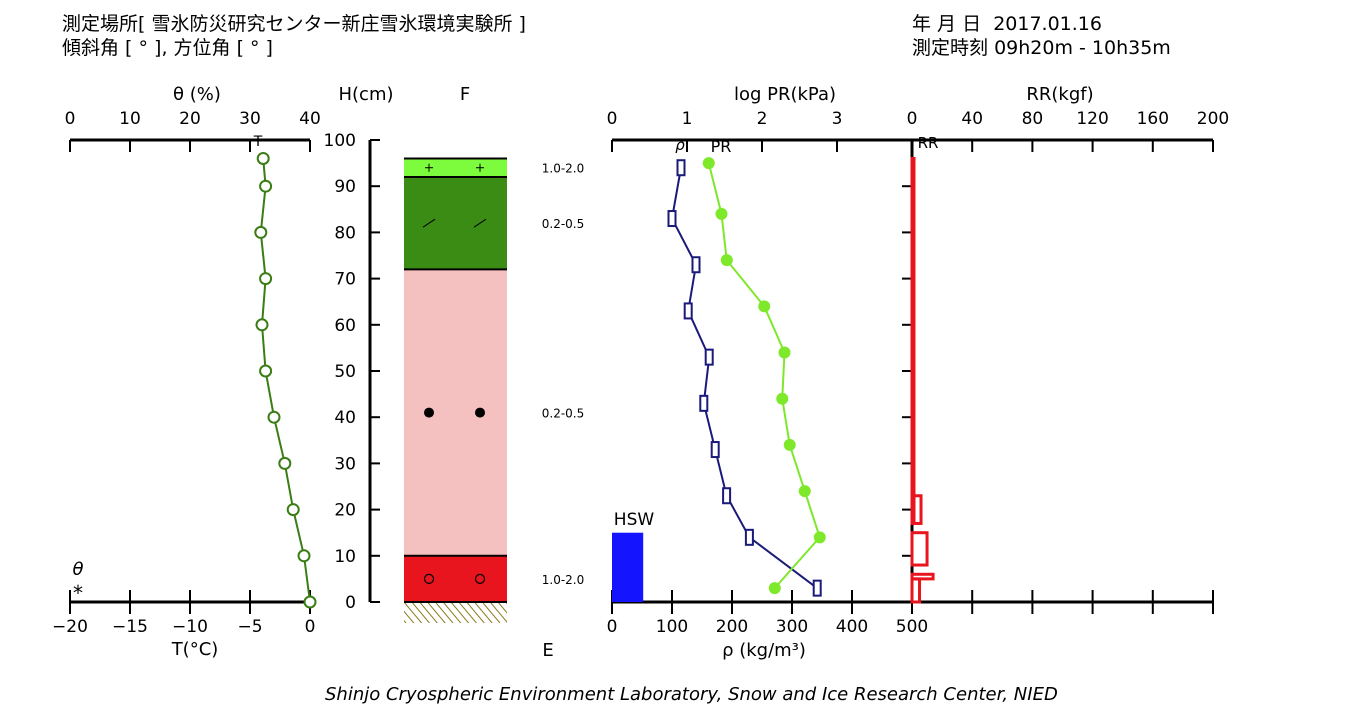 This screenshot has height=713, width=1361. What do you see at coordinates (345, 280) in the screenshot?
I see `height-tick-label: 70` at bounding box center [345, 280].